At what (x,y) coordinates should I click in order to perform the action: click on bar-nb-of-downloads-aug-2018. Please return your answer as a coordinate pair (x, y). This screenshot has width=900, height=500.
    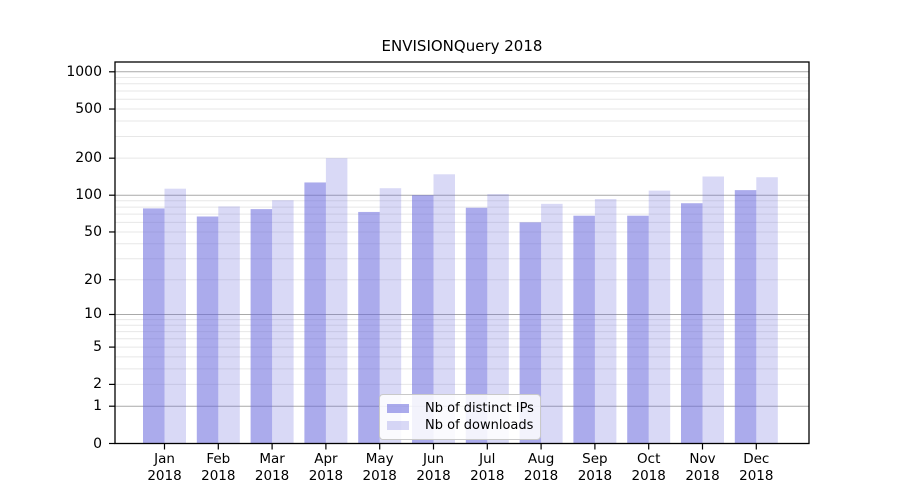
    Looking at the image, I should click on (552, 323).